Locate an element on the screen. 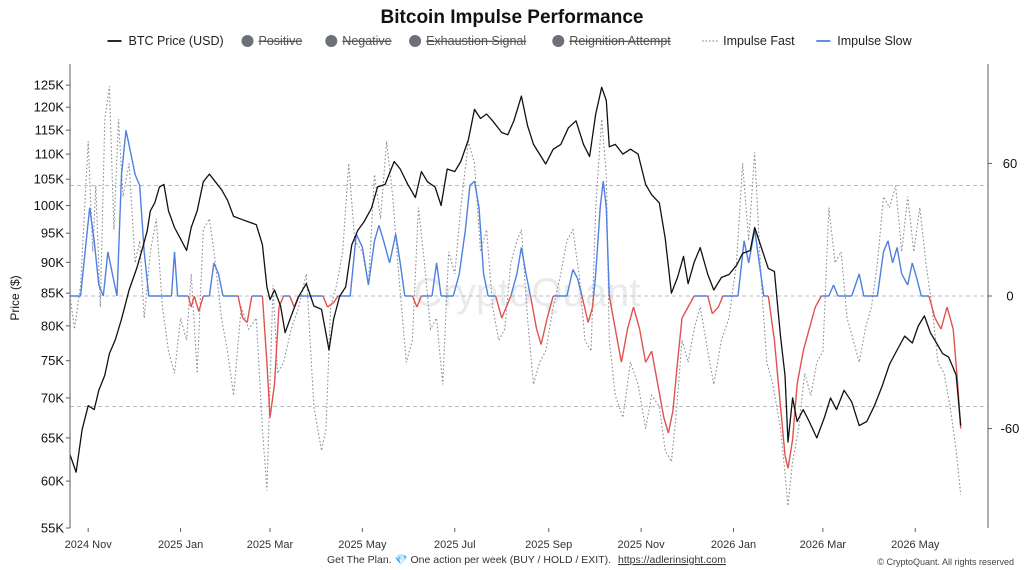 This screenshot has height=570, width=1024. x-tick-label: 2025 Sep is located at coordinates (548, 545).